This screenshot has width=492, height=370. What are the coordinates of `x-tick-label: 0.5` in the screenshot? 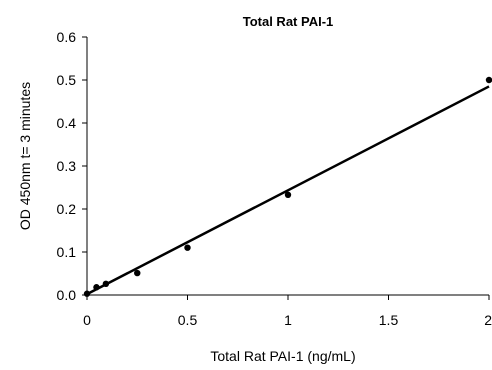 It's located at (188, 320).